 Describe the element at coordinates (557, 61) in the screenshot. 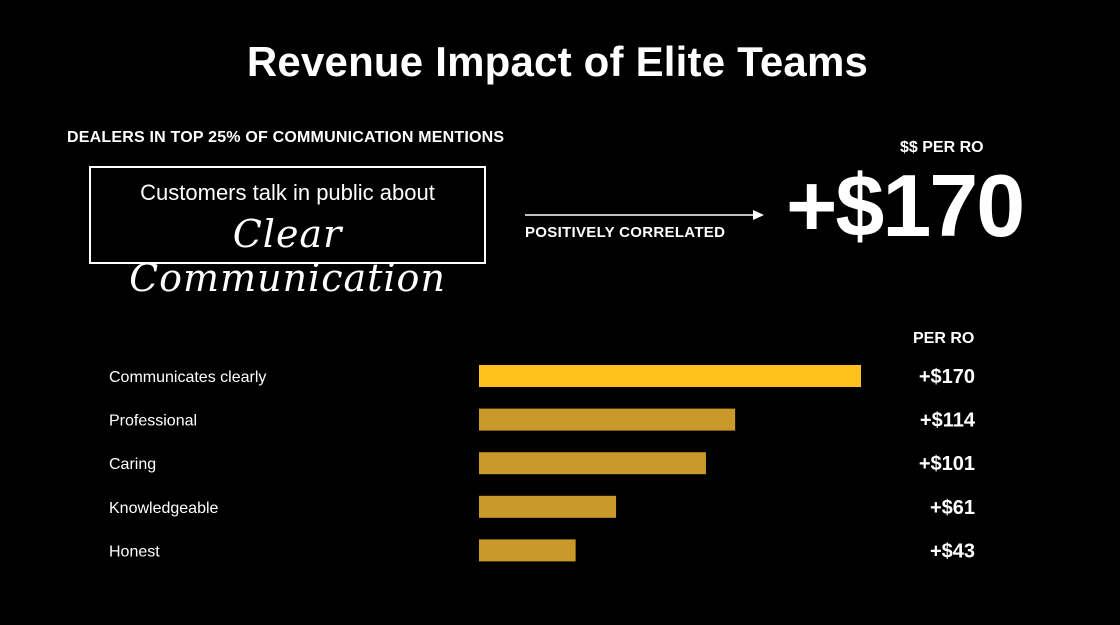

I see `page-title: Revenue Impact of Elite Teams` at that location.